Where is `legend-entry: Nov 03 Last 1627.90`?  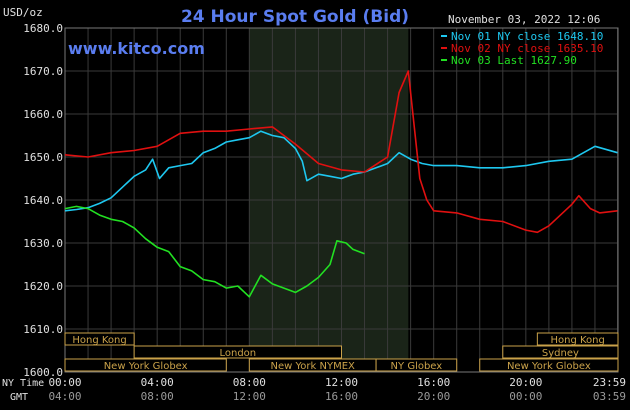
legend-entry: Nov 03 Last 1627.90 is located at coordinates (514, 60).